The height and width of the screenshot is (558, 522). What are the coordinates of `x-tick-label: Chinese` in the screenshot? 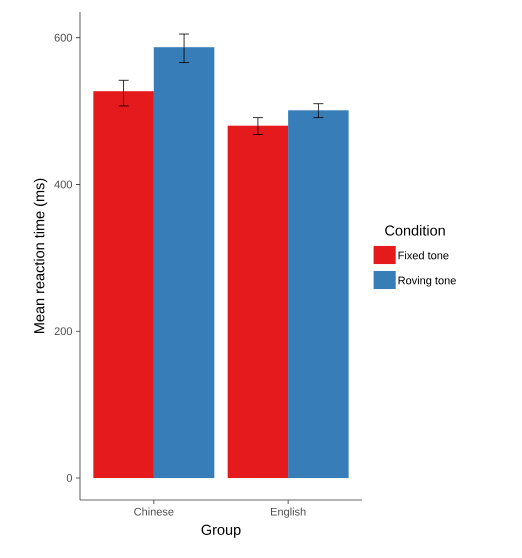 It's located at (154, 512).